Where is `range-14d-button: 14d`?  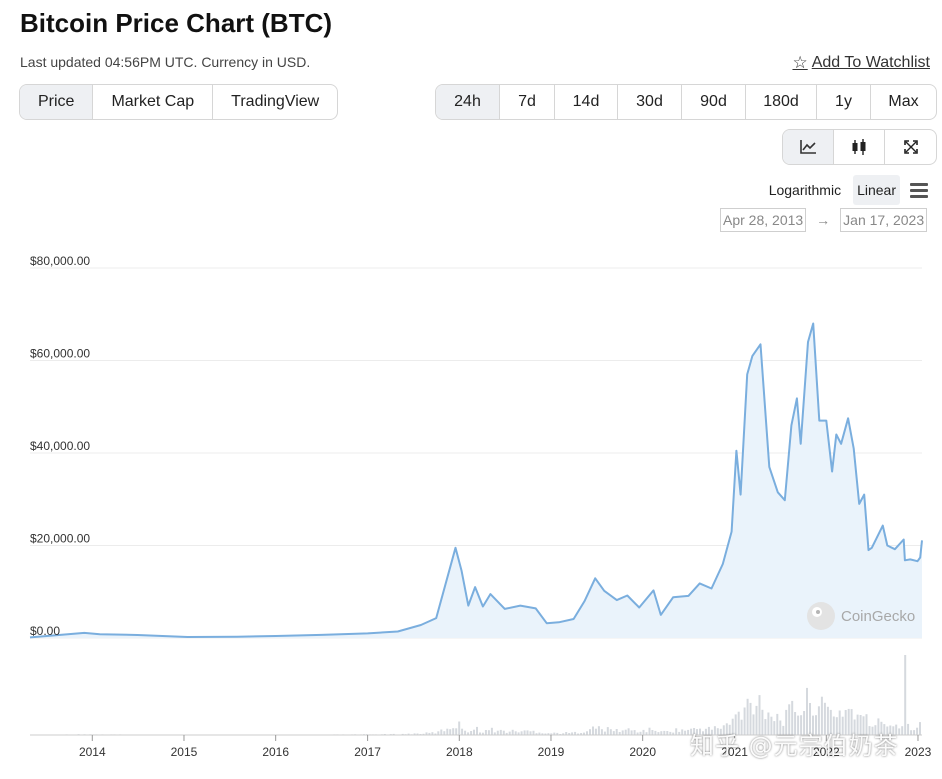
range-14d-button: 14d is located at coordinates (586, 102).